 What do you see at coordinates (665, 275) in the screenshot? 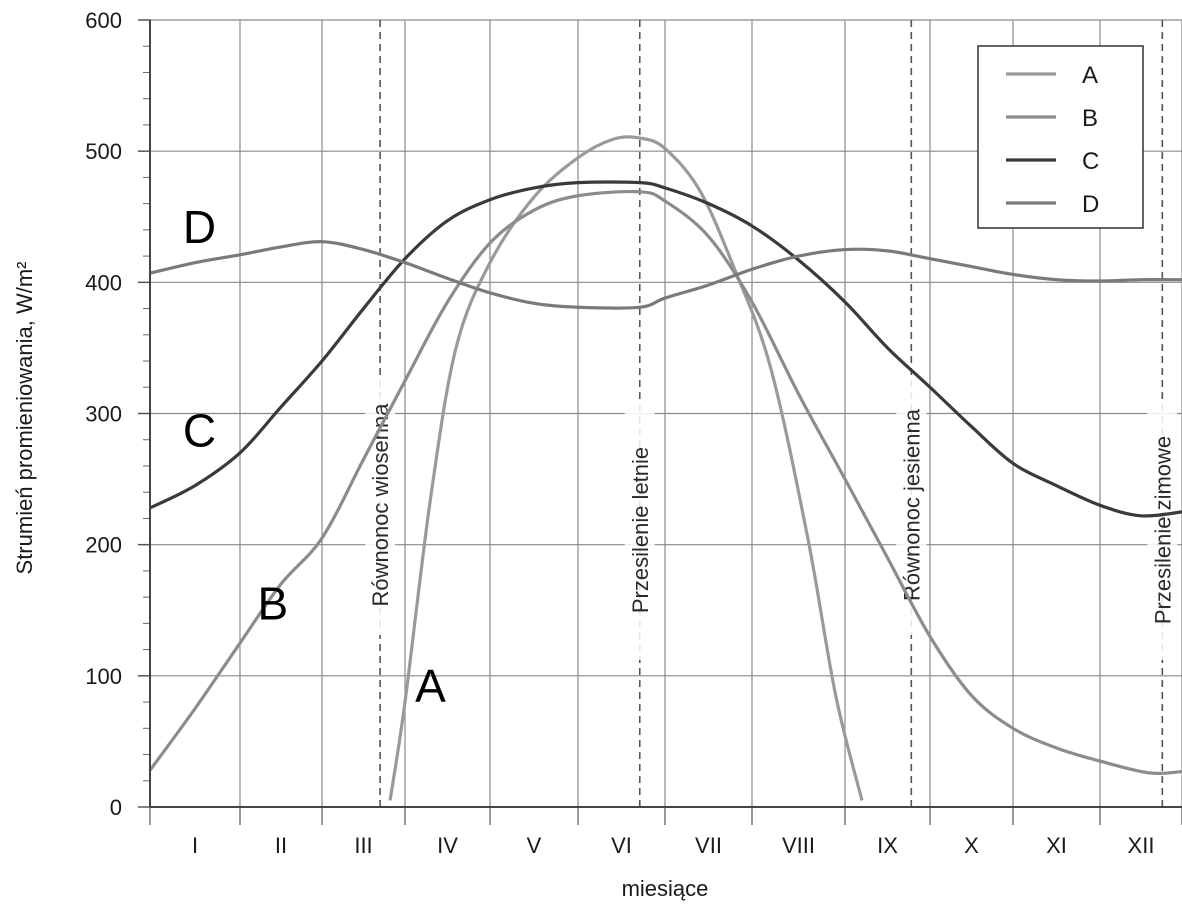
I see `series-line-d` at bounding box center [665, 275].